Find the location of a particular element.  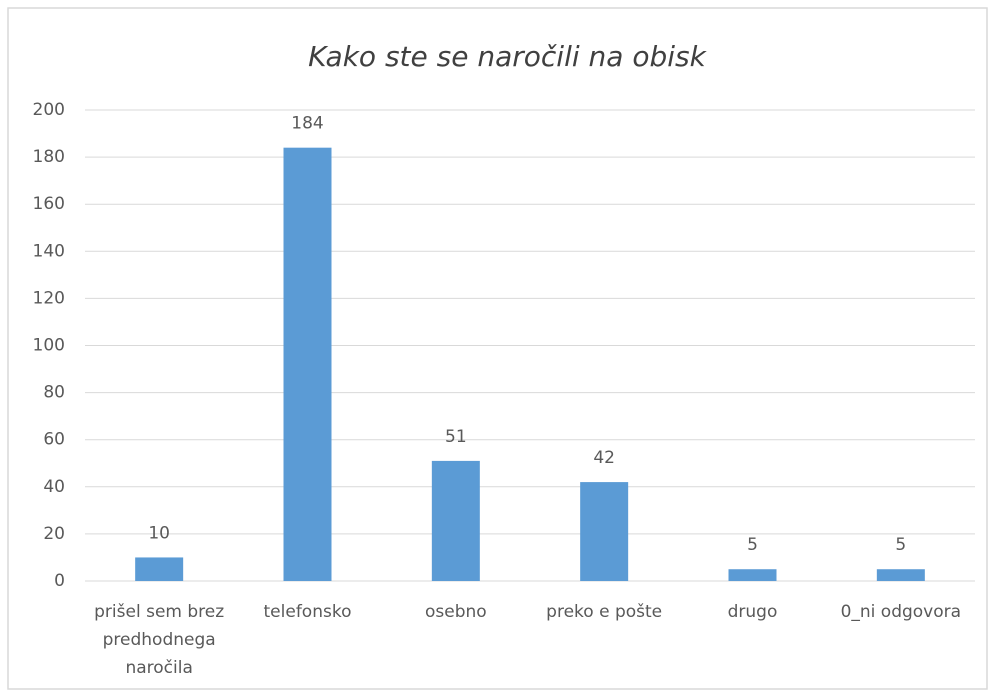

x-tick-label: drugo is located at coordinates (752, 612).